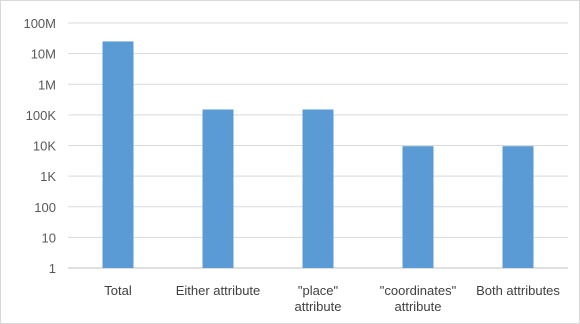  Describe the element at coordinates (39, 23) in the screenshot. I see `y-tick-label: 100M` at that location.